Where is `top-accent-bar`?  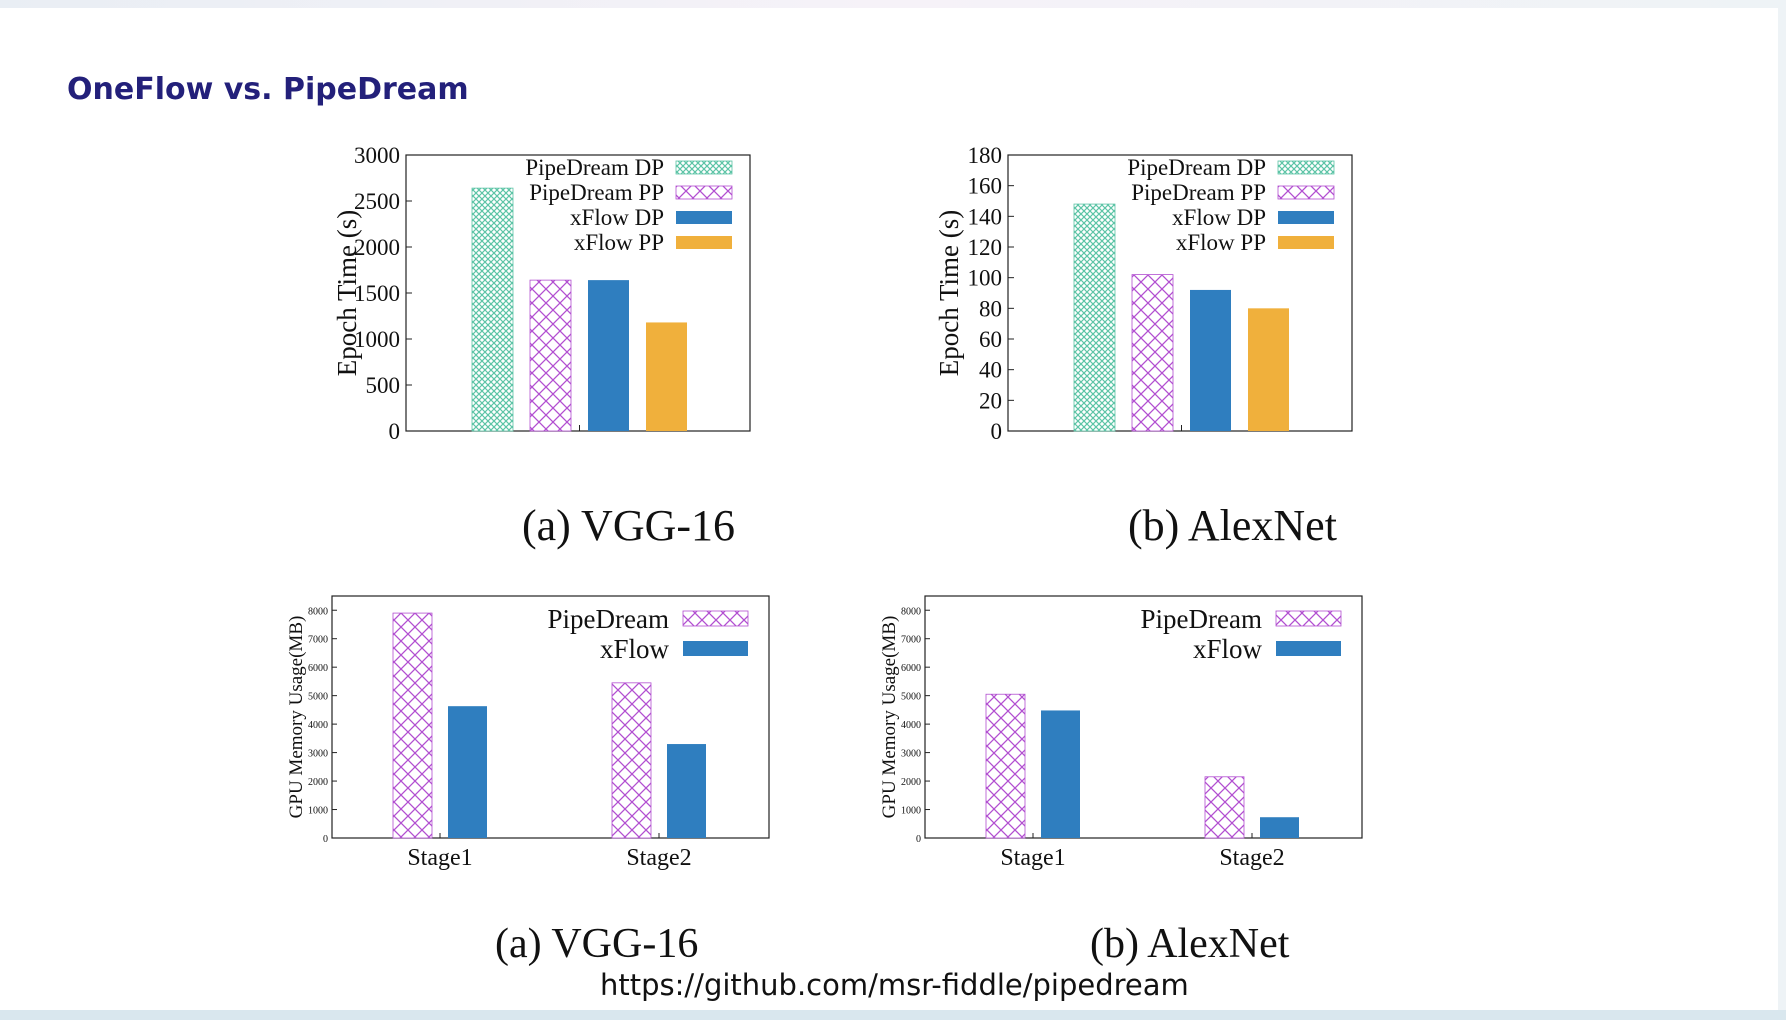 top-accent-bar is located at coordinates (893, 4).